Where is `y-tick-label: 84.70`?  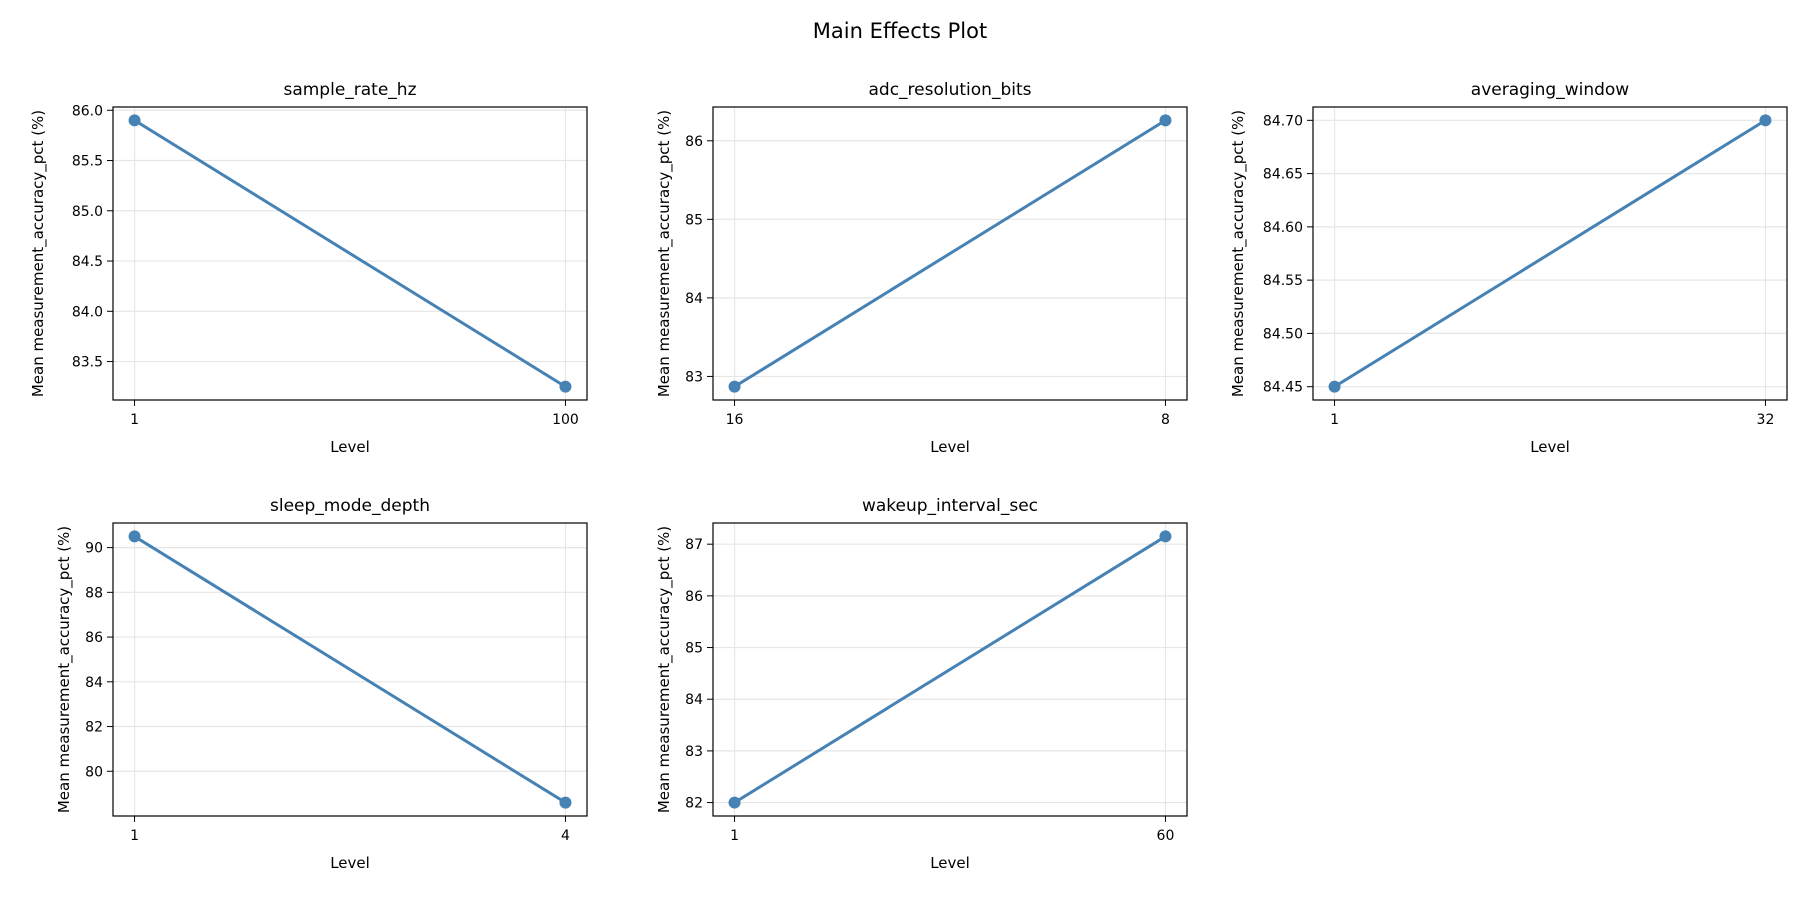
y-tick-label: 84.70 is located at coordinates (1283, 121).